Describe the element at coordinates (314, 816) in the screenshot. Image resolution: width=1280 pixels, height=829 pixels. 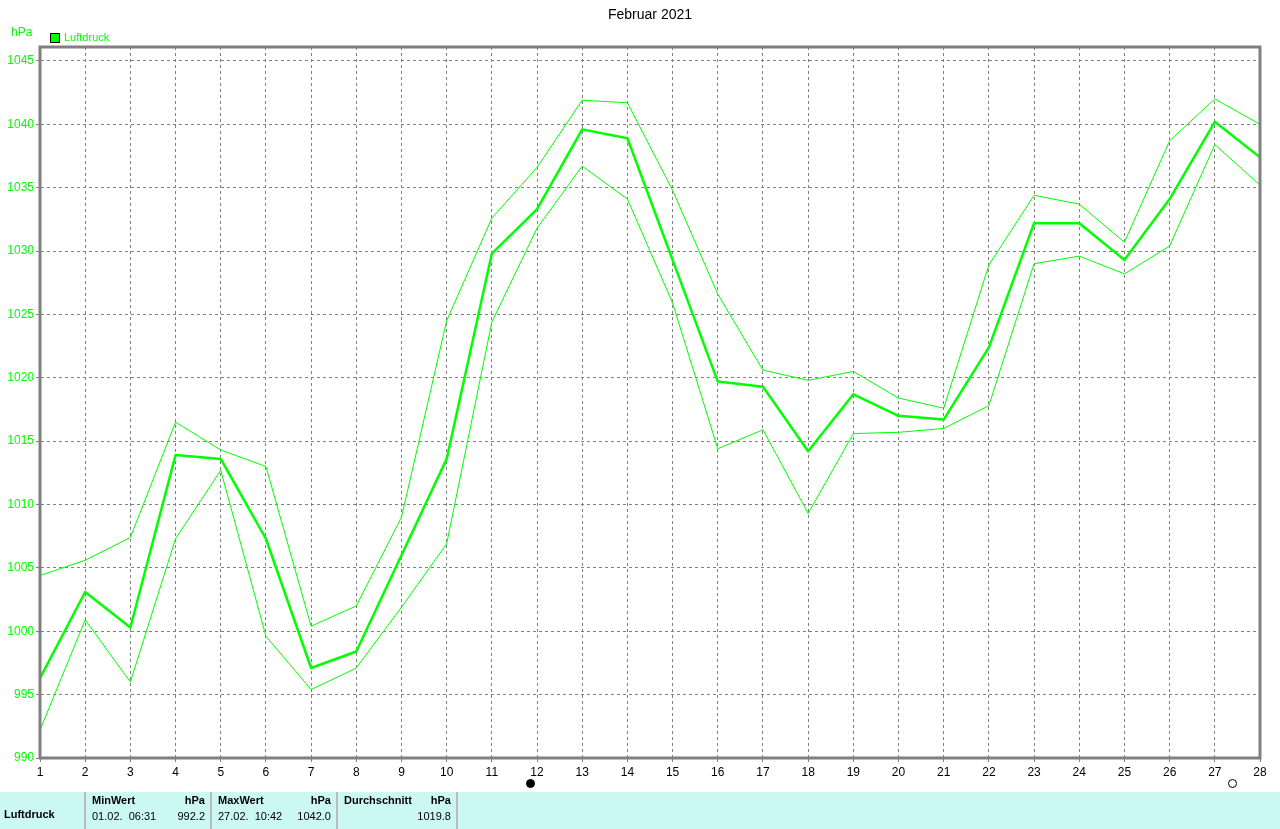
I see `text: 1042.0` at that location.